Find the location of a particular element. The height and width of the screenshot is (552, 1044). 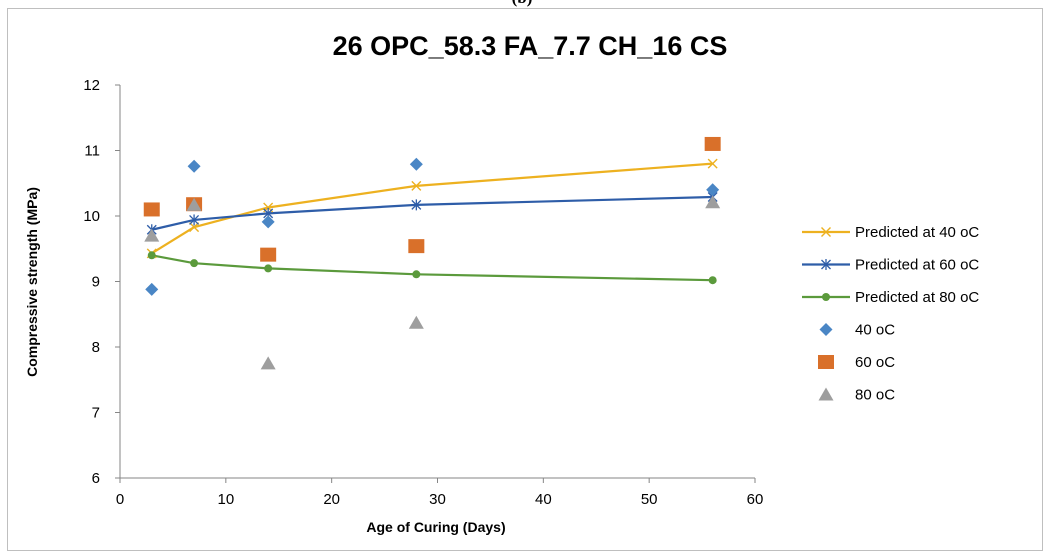

x-tick-label: 40 is located at coordinates (543, 499).